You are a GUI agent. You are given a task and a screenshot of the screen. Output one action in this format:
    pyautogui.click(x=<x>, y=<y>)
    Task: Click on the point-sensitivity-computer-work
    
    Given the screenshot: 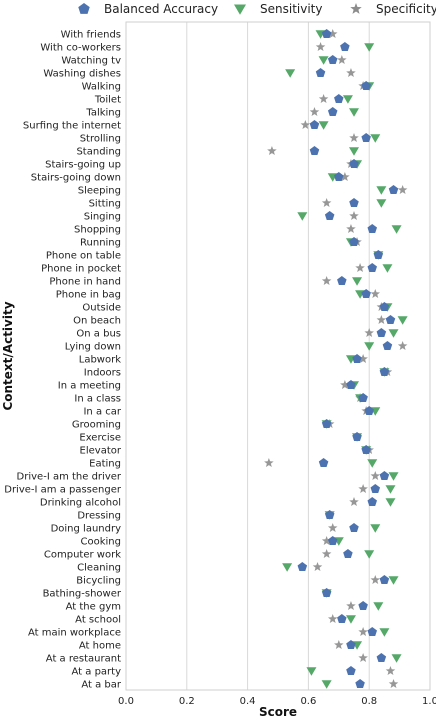 What is the action you would take?
    pyautogui.click(x=369, y=554)
    